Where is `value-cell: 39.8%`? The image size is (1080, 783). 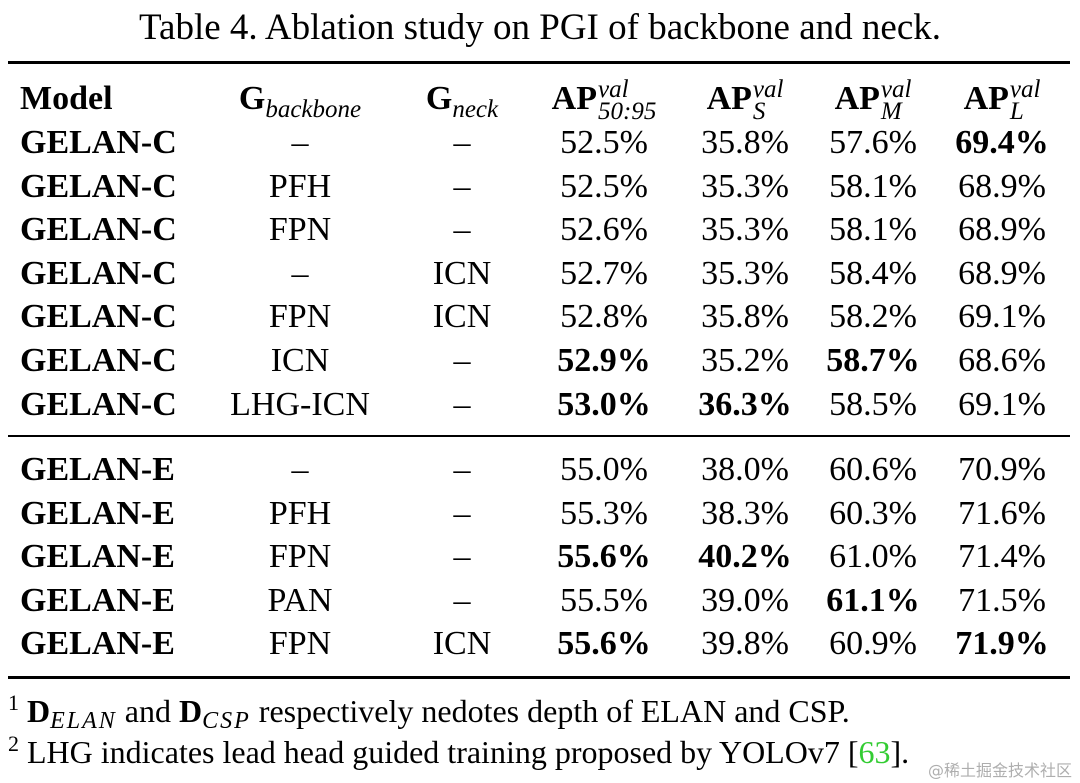
value-cell: 39.8% is located at coordinates (745, 644).